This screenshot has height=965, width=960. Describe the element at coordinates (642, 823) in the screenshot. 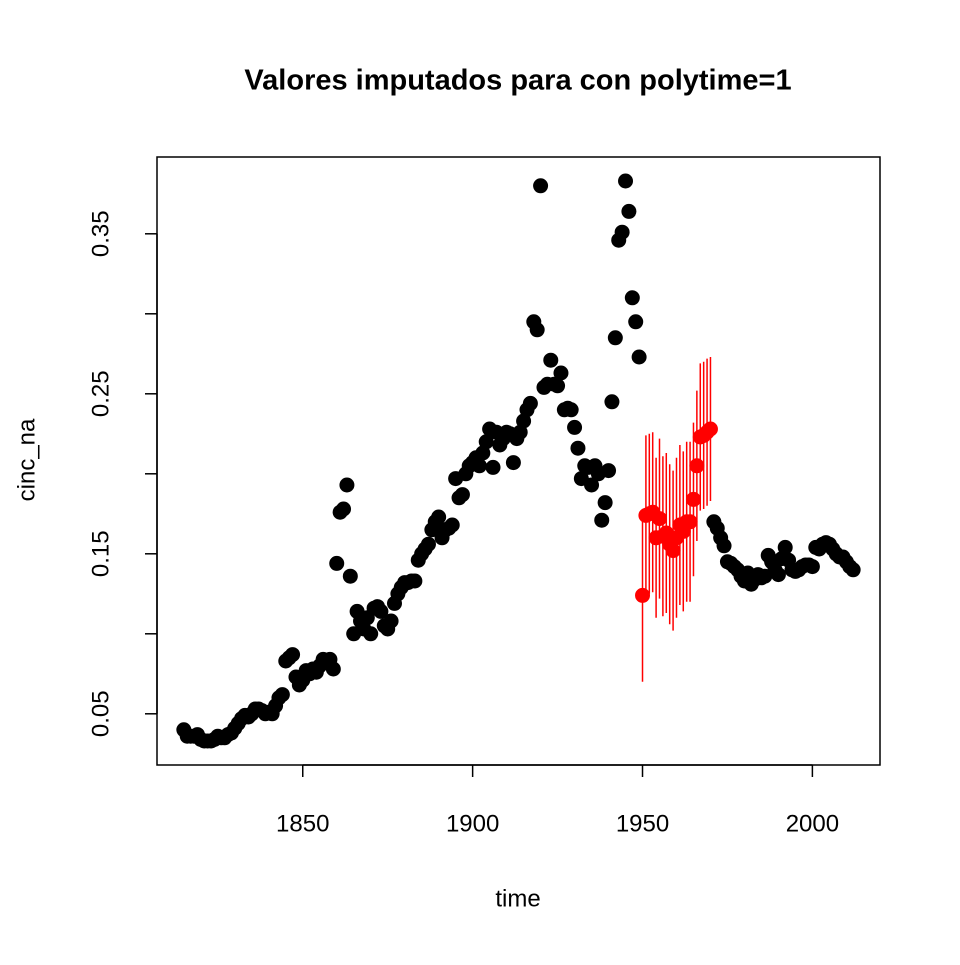

I see `x-tick-label: 1950` at that location.